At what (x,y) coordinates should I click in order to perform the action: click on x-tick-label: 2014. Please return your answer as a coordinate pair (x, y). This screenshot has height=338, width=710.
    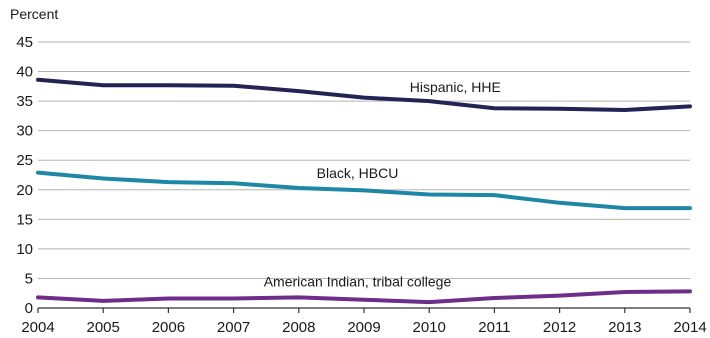
    Looking at the image, I should click on (689, 327).